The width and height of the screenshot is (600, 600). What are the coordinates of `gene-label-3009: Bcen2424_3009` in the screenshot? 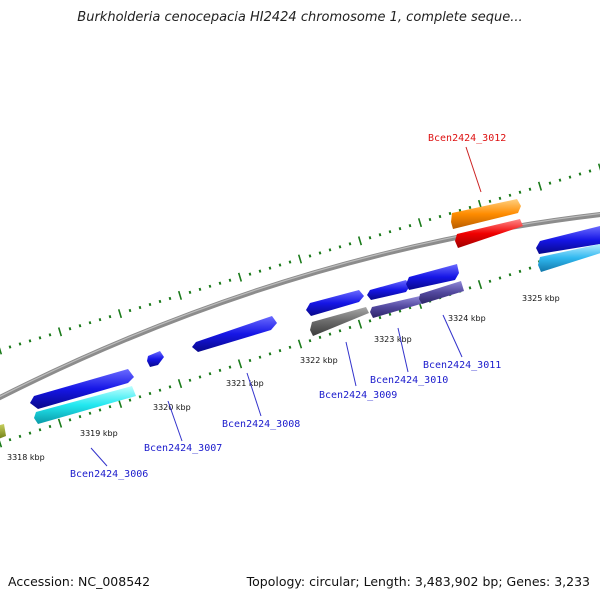 It's located at (358, 395).